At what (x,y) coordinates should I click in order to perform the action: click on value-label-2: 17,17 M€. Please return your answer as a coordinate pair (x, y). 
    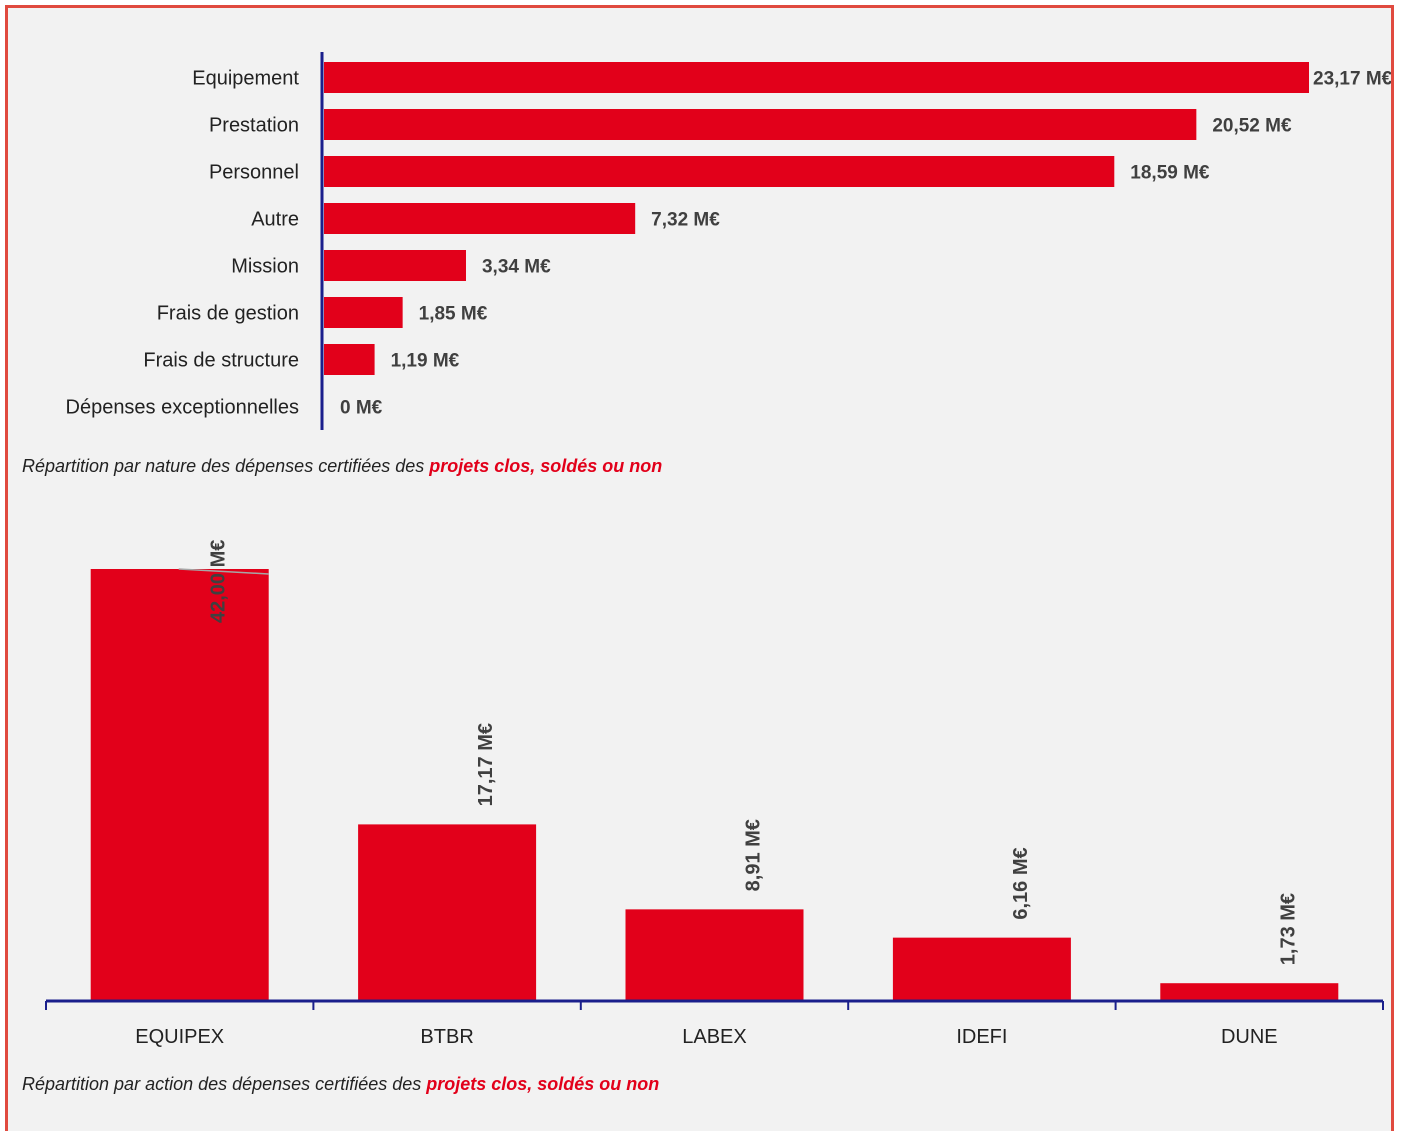
    Looking at the image, I should click on (486, 764).